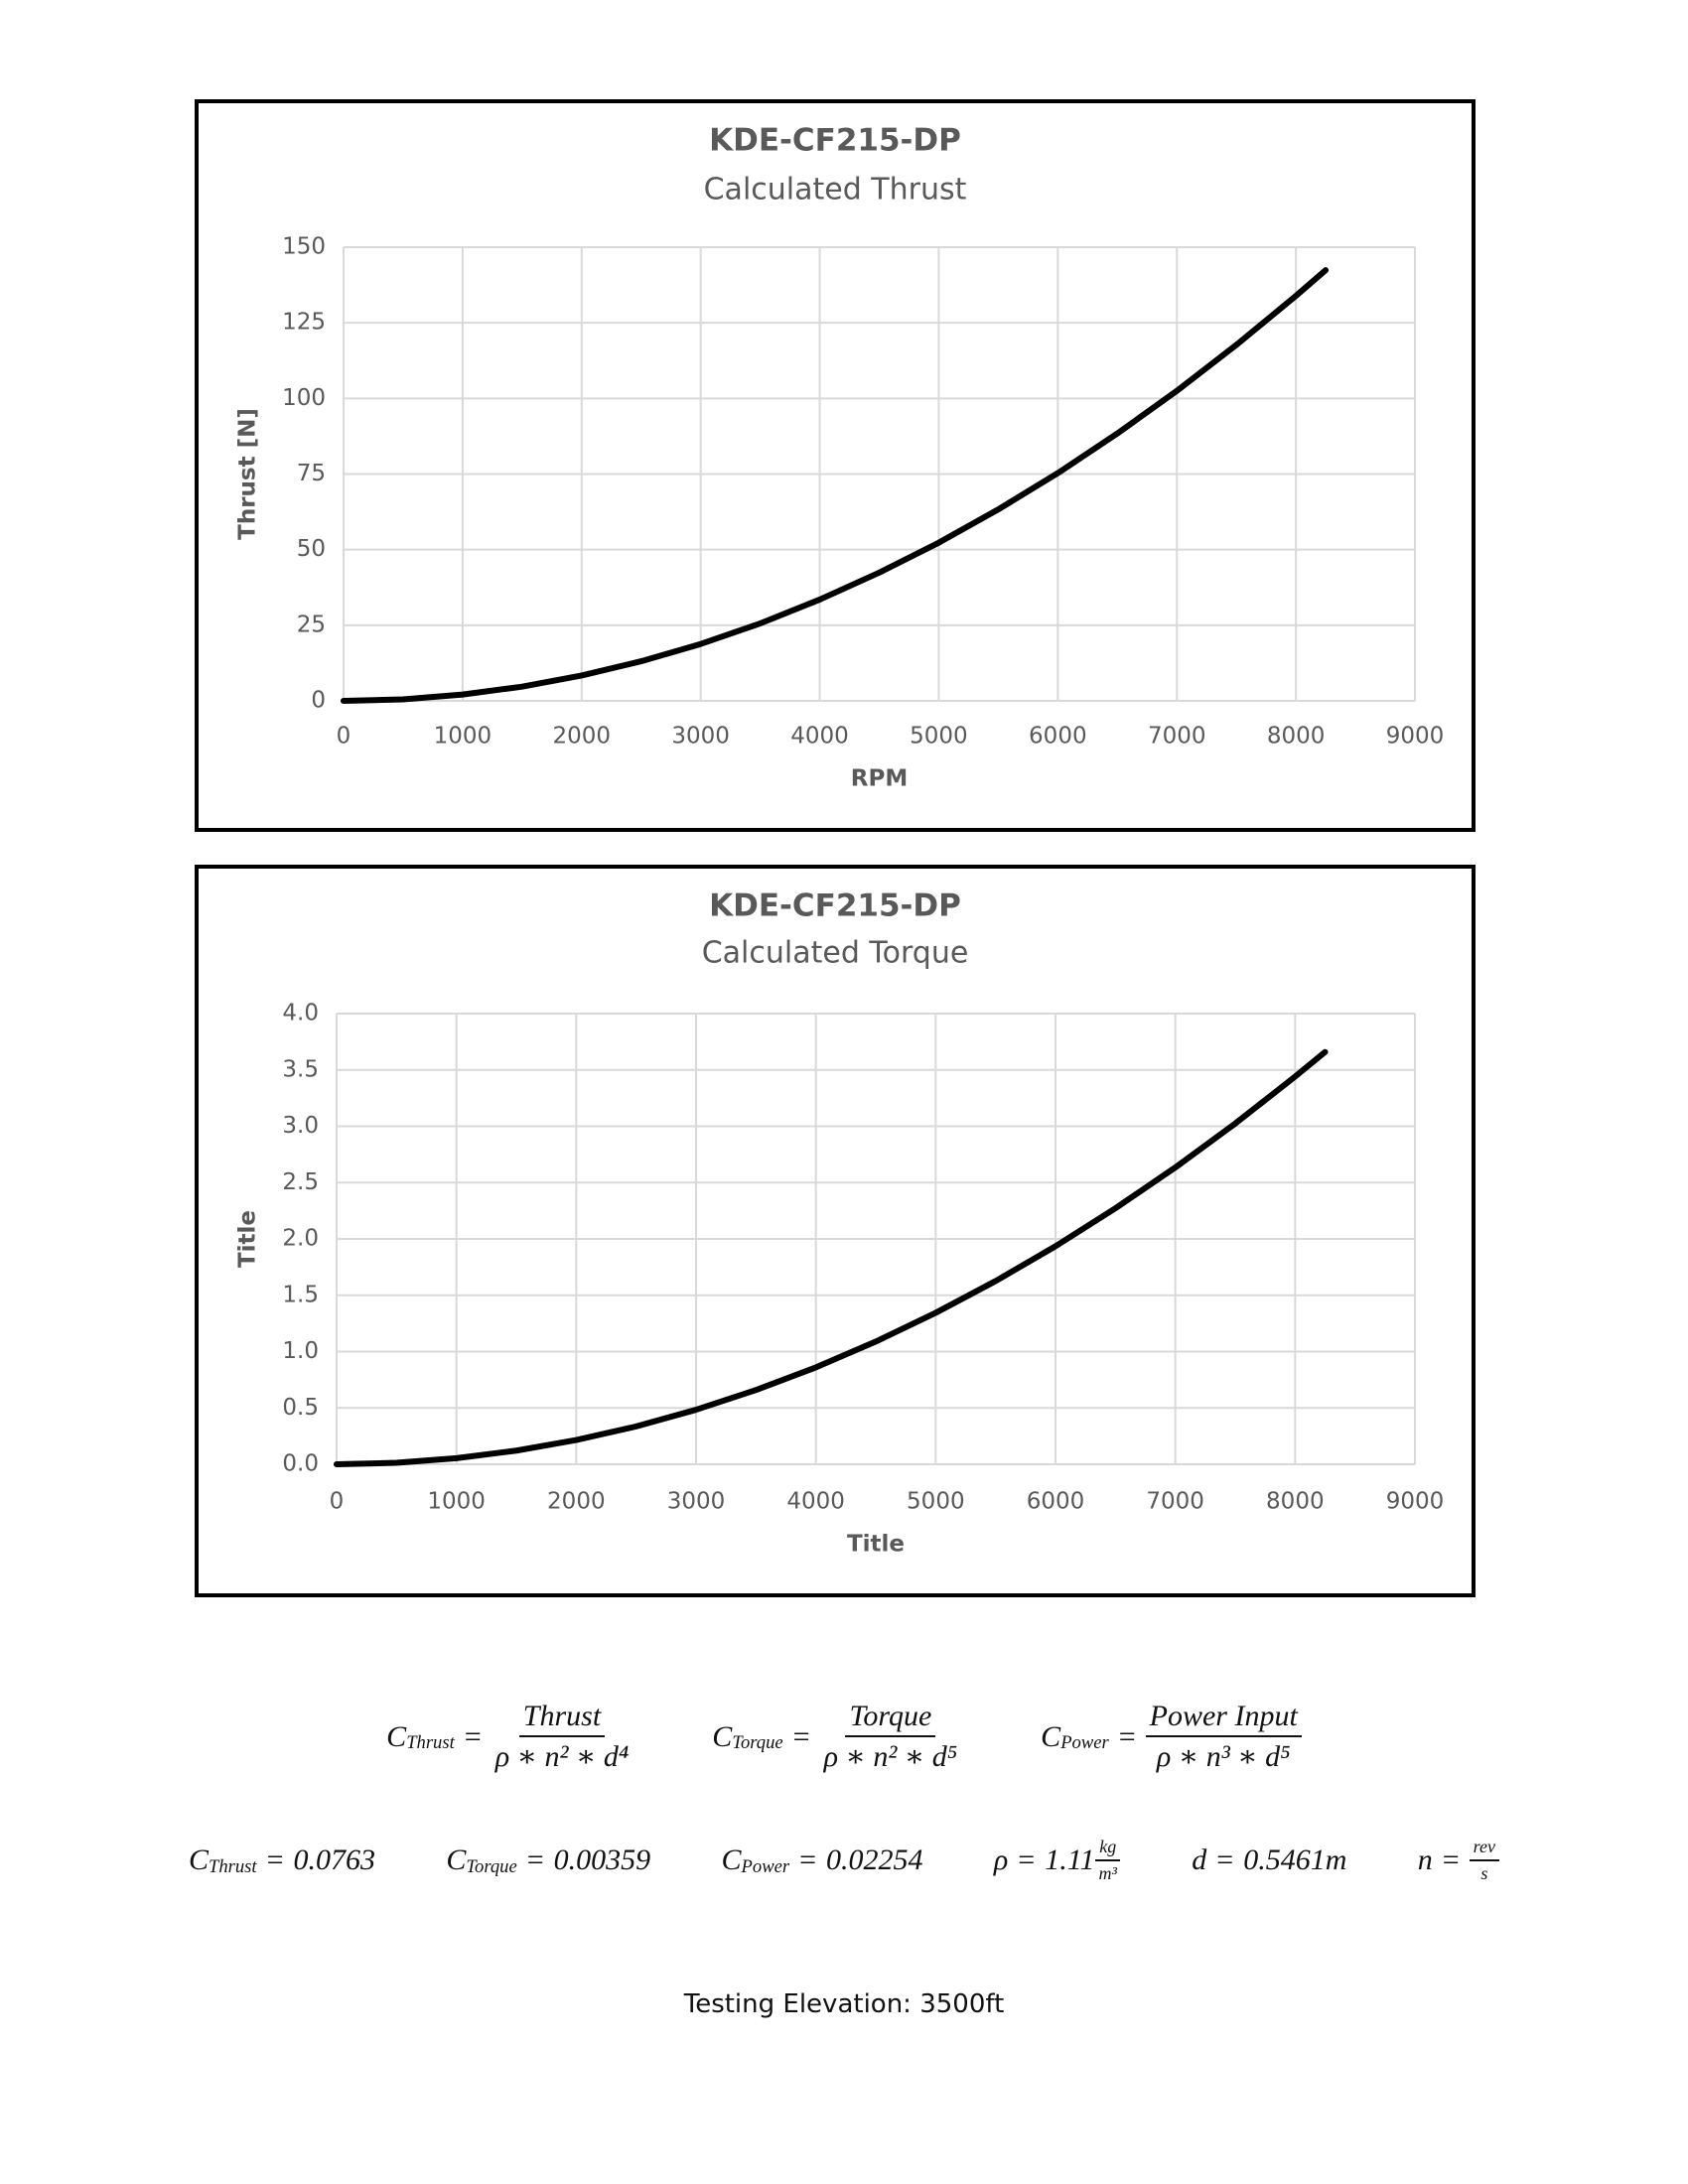  Describe the element at coordinates (311, 549) in the screenshot. I see `y-tick-label: 50` at that location.